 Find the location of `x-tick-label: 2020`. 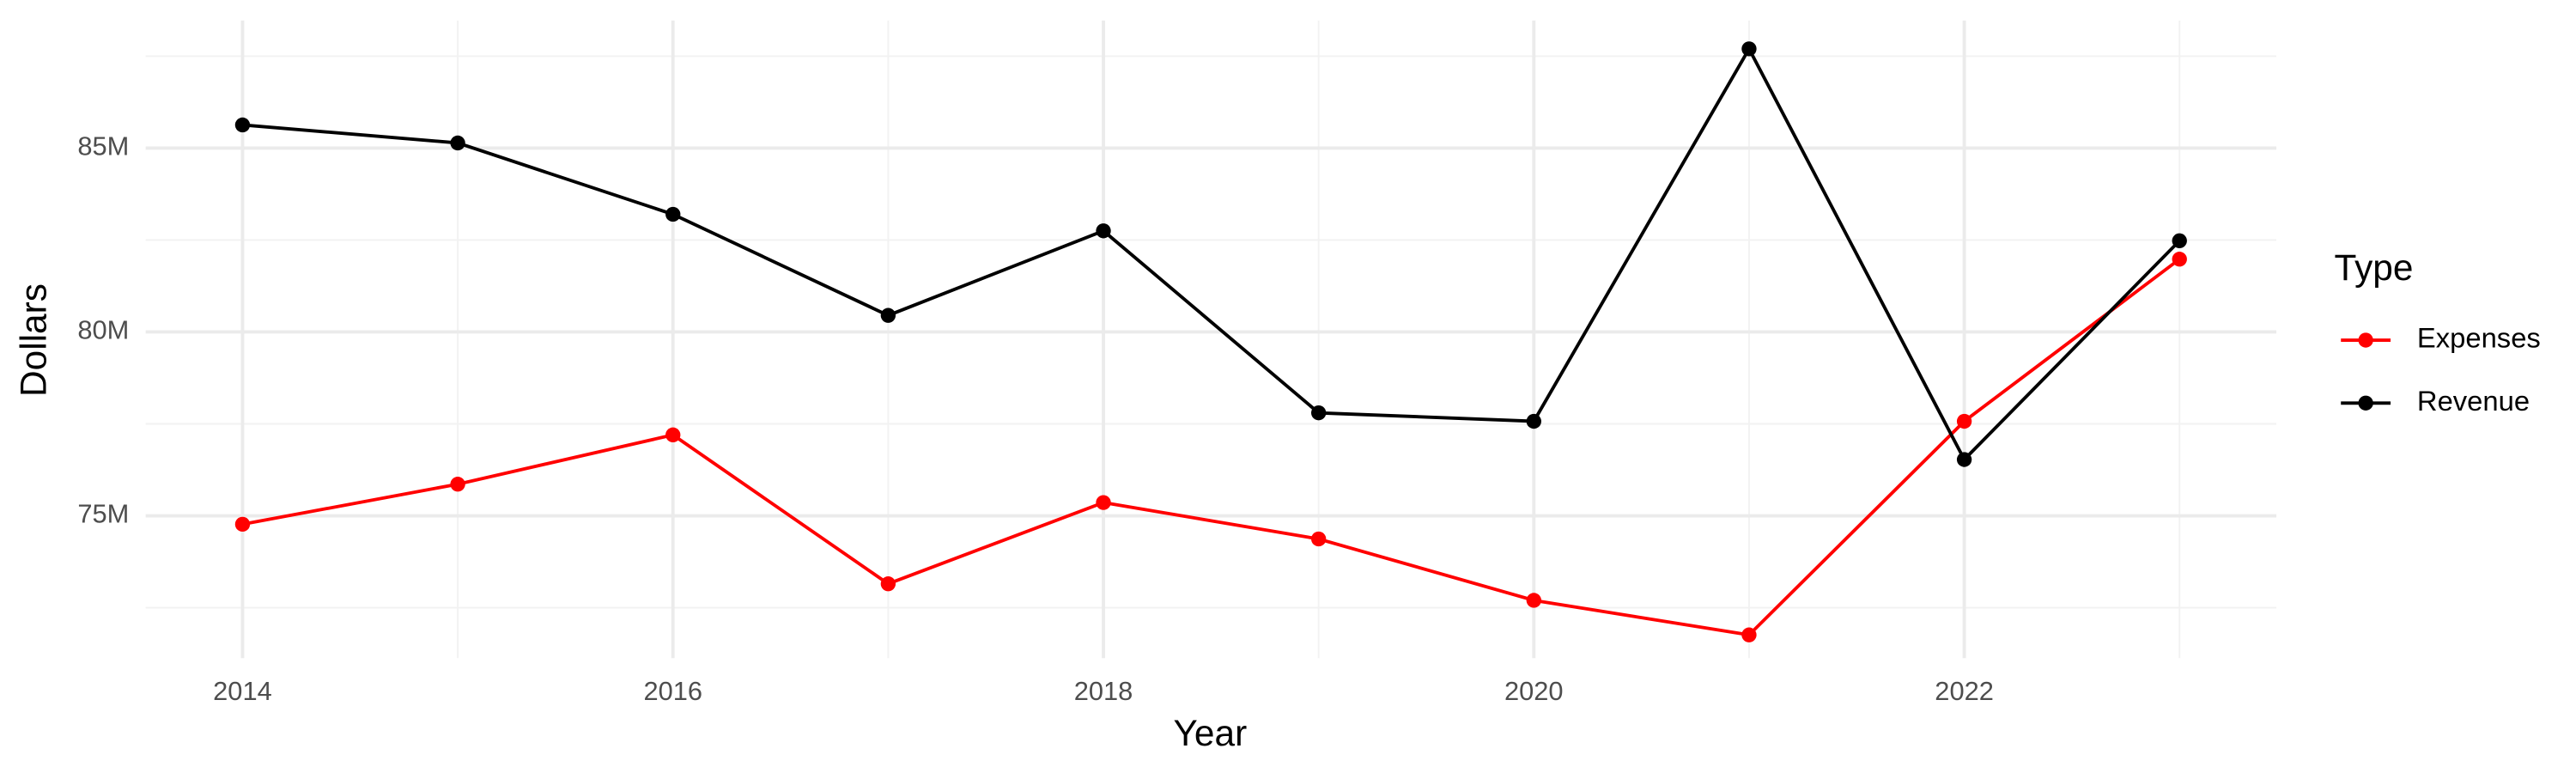

x-tick-label: 2020 is located at coordinates (1534, 691).